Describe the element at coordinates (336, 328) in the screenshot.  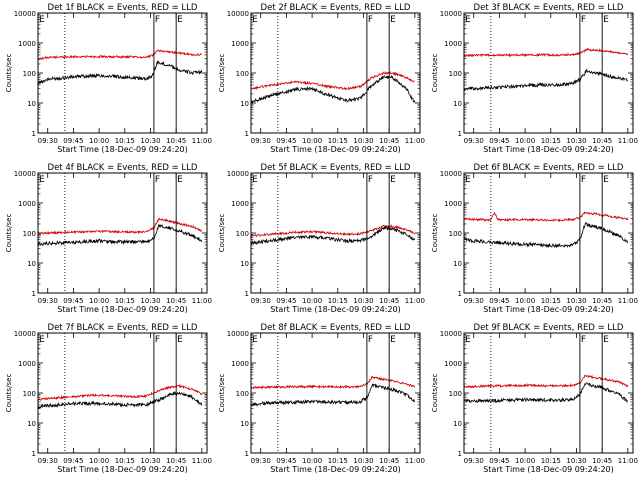
I see `panel-title: Det 8f BLACK = Events, RED = LLD` at that location.